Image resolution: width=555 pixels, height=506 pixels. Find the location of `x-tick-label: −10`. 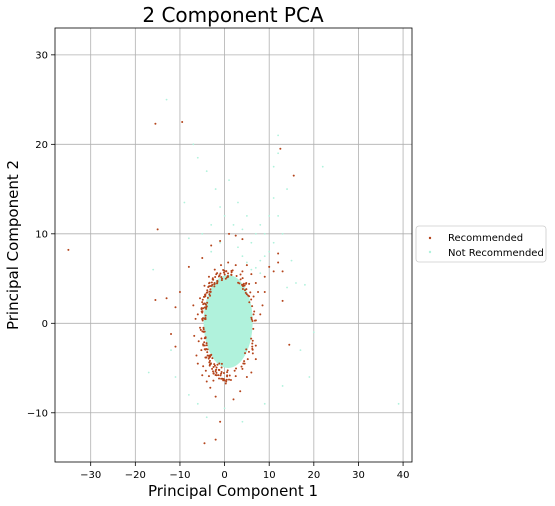

x-tick-label: −10 is located at coordinates (179, 475).